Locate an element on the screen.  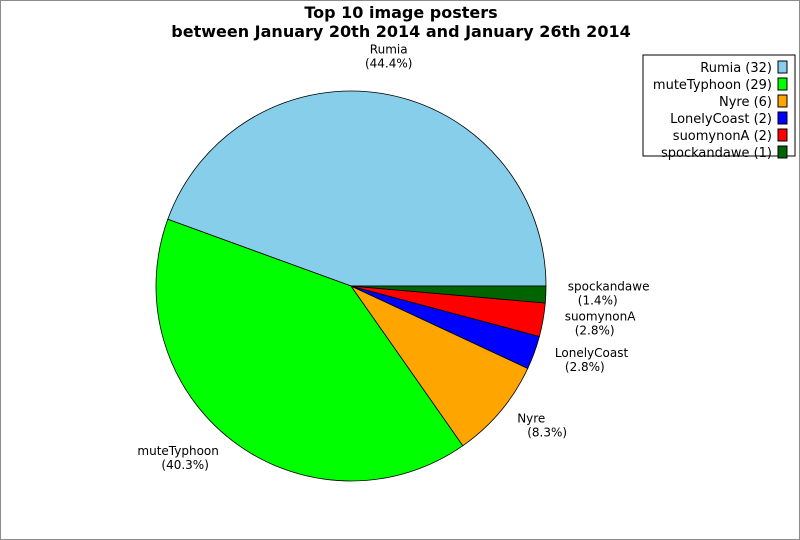
slice-spockandawe is located at coordinates (448, 294).